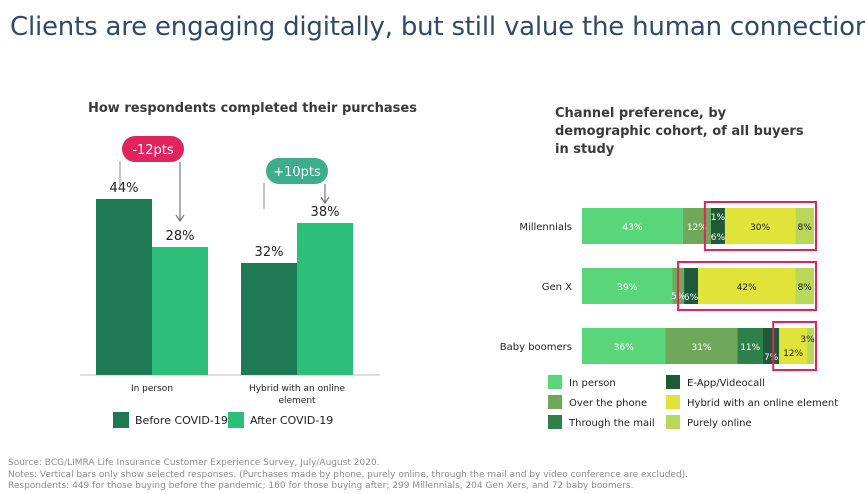  I want to click on bar-value-label: 28%, so click(180, 236).